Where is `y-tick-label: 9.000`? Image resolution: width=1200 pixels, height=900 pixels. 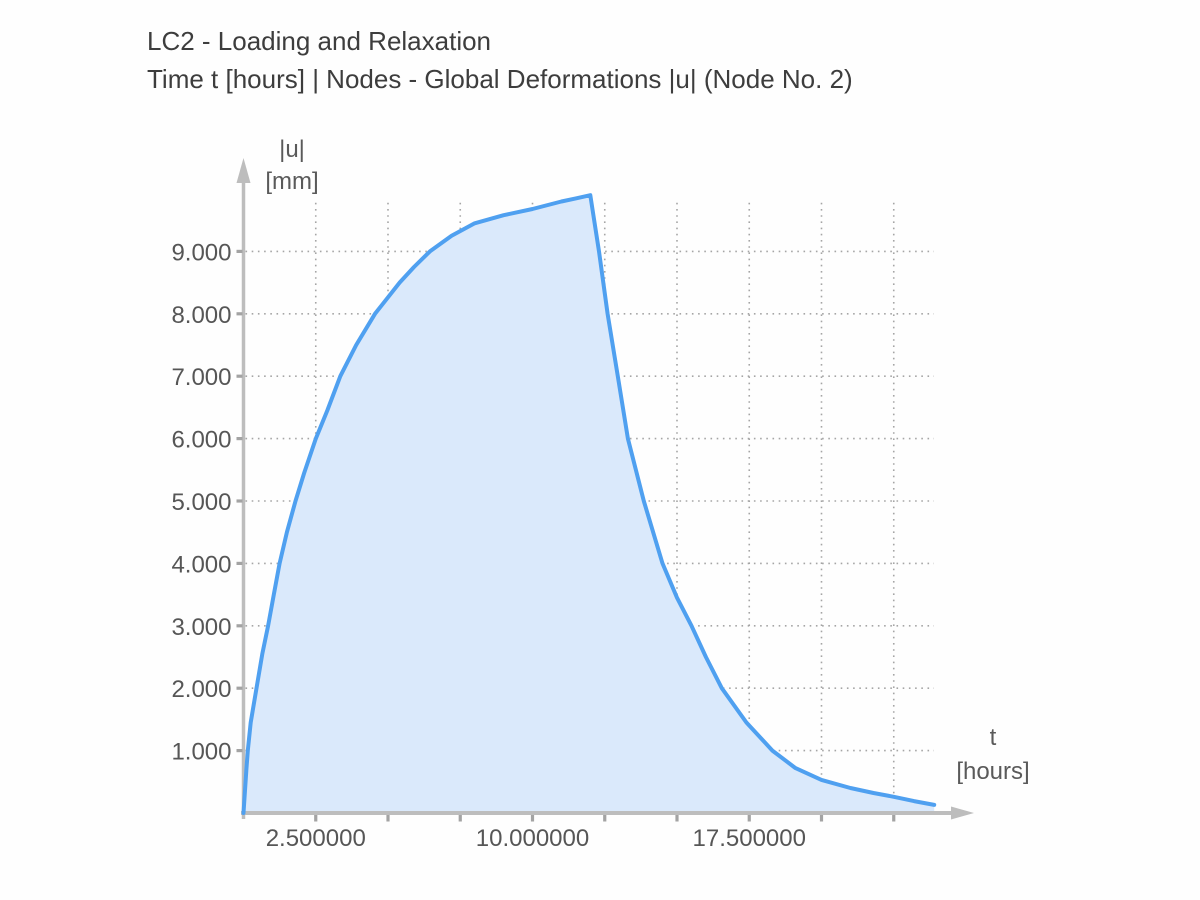
y-tick-label: 9.000 is located at coordinates (201, 252).